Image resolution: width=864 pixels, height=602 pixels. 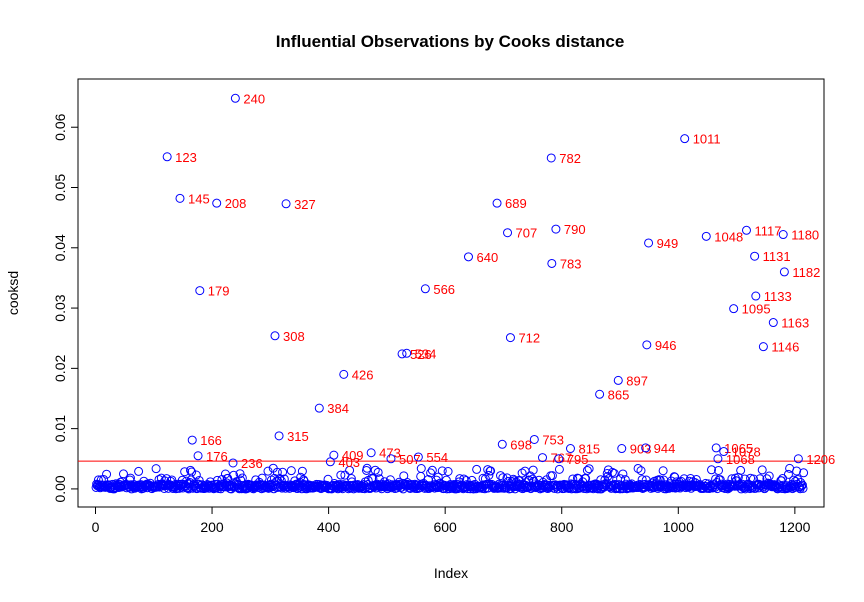 I want to click on y-tick-label: 0.01, so click(x=60, y=428).